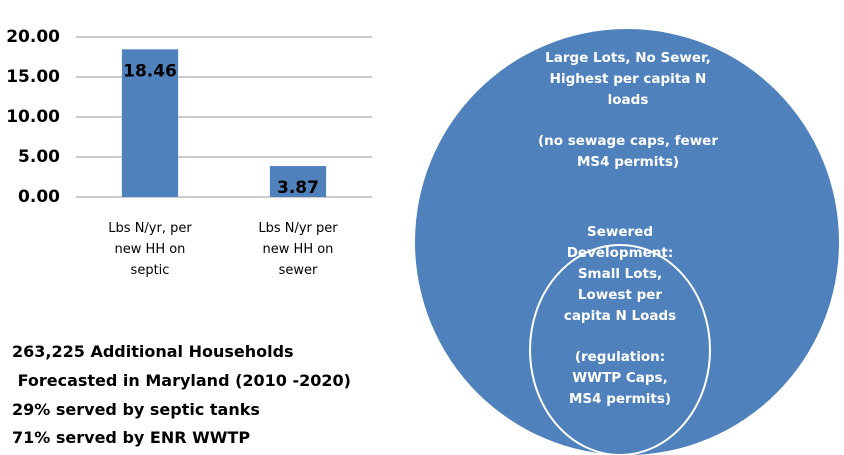 Image resolution: width=844 pixels, height=455 pixels. I want to click on y-tick-label: 10.00, so click(33, 117).